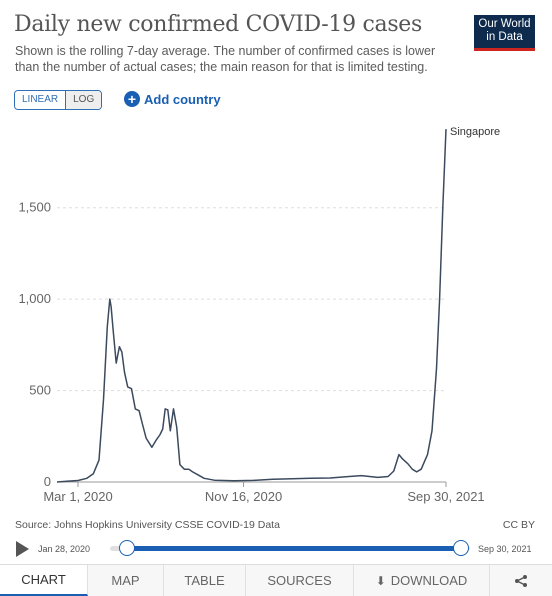 This screenshot has width=552, height=596. I want to click on tab-download-label: DOWNLOAD, so click(429, 580).